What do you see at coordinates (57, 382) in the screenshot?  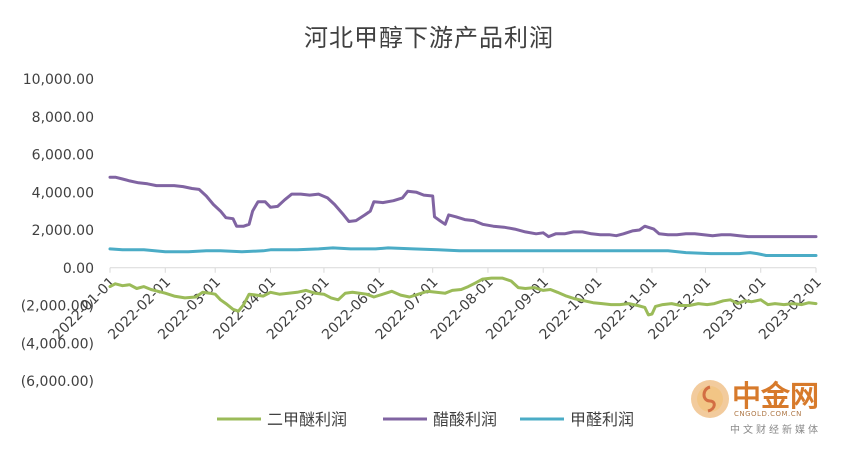 I see `y-tick-label: (6,000.00)` at bounding box center [57, 382].